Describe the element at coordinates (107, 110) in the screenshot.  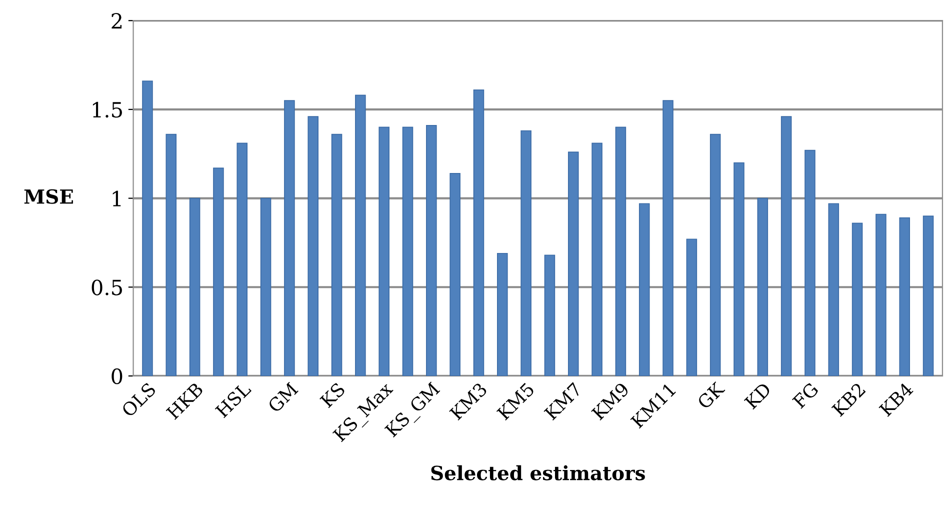
I see `y-tick-label: 1.5` at that location.